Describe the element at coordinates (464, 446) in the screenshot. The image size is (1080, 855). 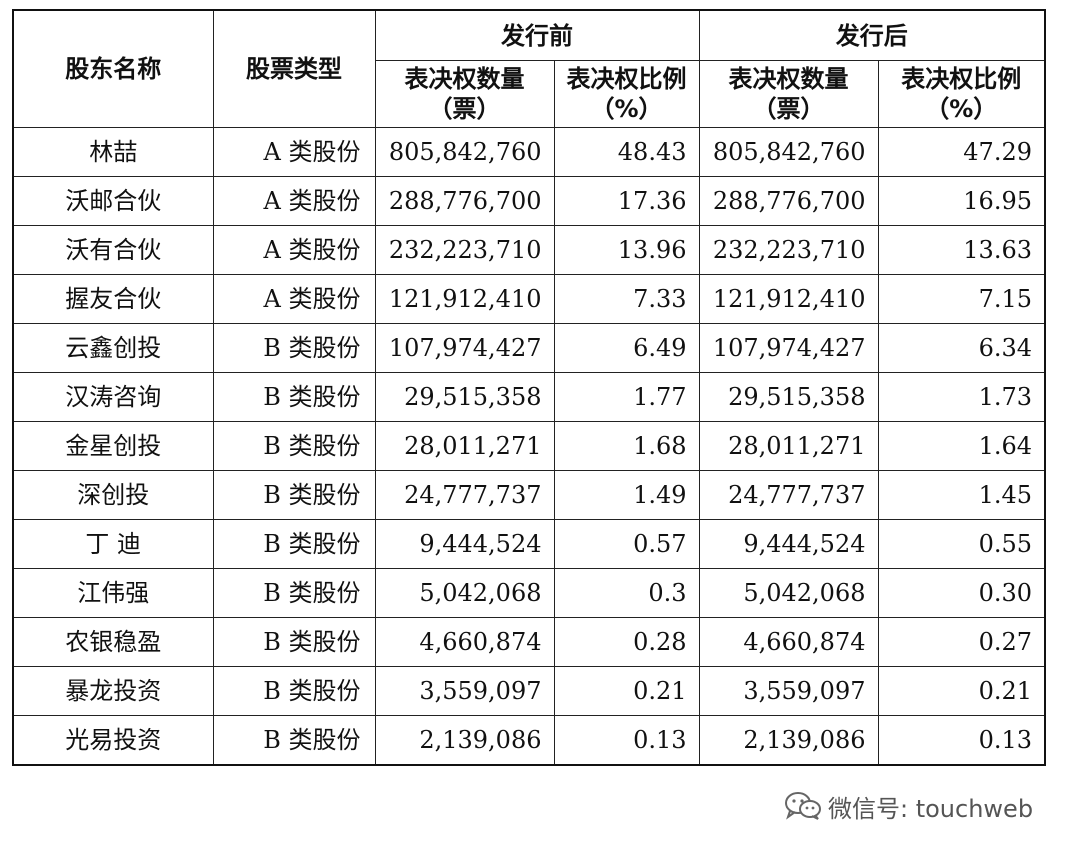
I see `votes-before-cell: 28,011,271` at that location.